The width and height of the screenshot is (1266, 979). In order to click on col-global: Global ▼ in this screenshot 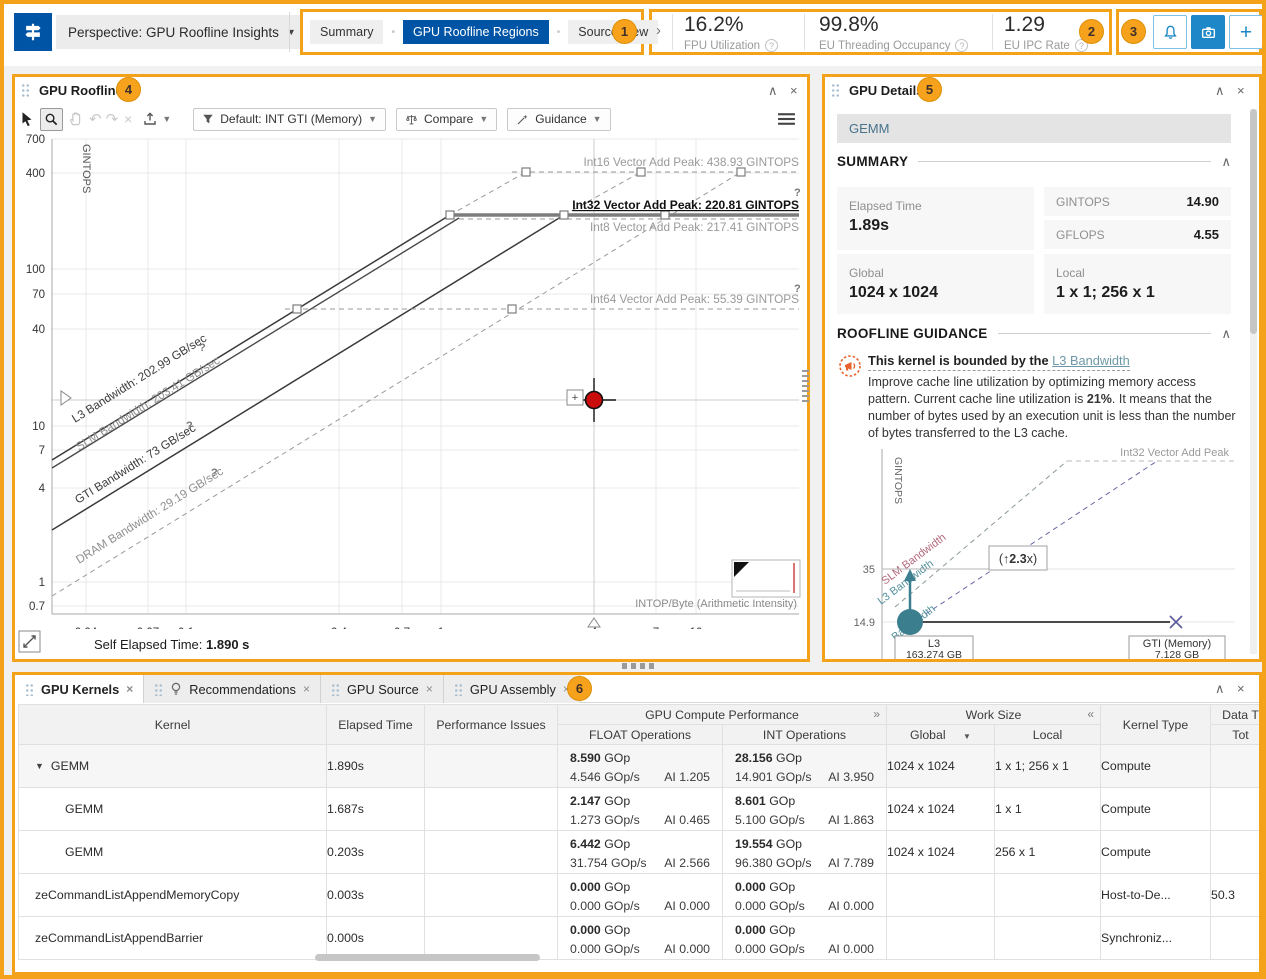, I will do `click(940, 734)`.